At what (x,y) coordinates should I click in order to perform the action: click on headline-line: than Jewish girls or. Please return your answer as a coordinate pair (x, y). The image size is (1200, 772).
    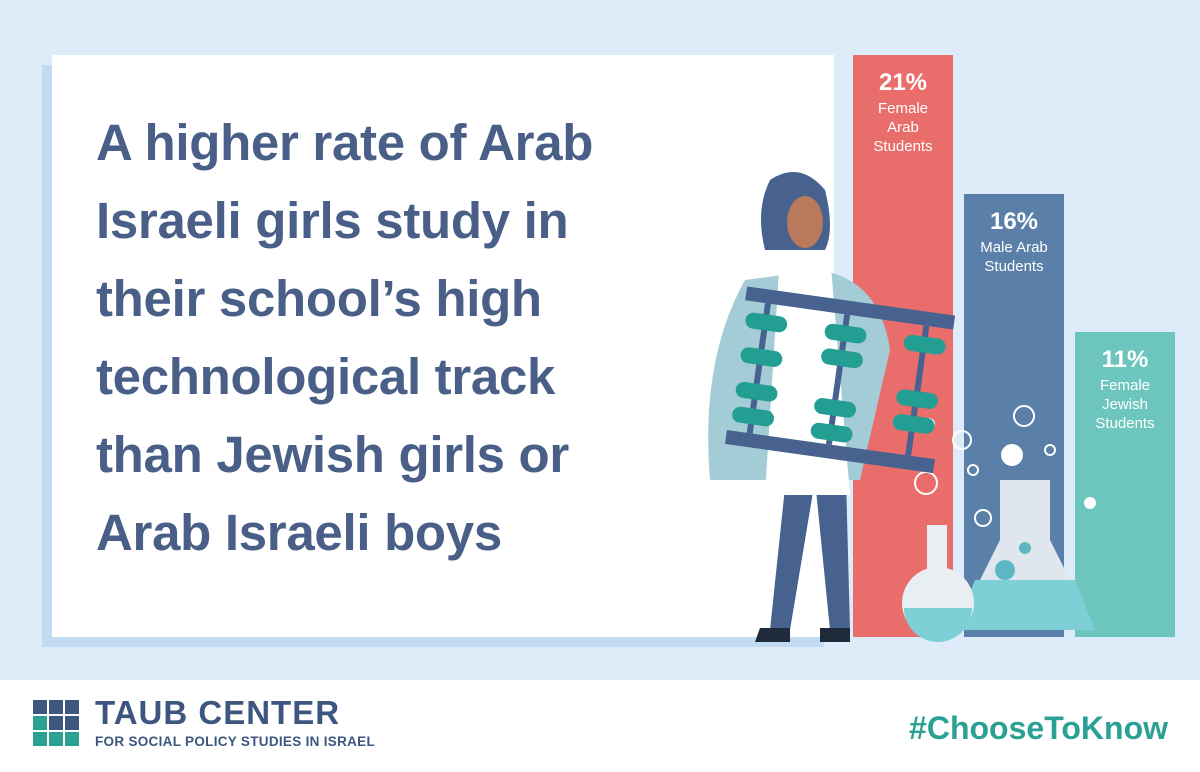
    Looking at the image, I should click on (332, 454).